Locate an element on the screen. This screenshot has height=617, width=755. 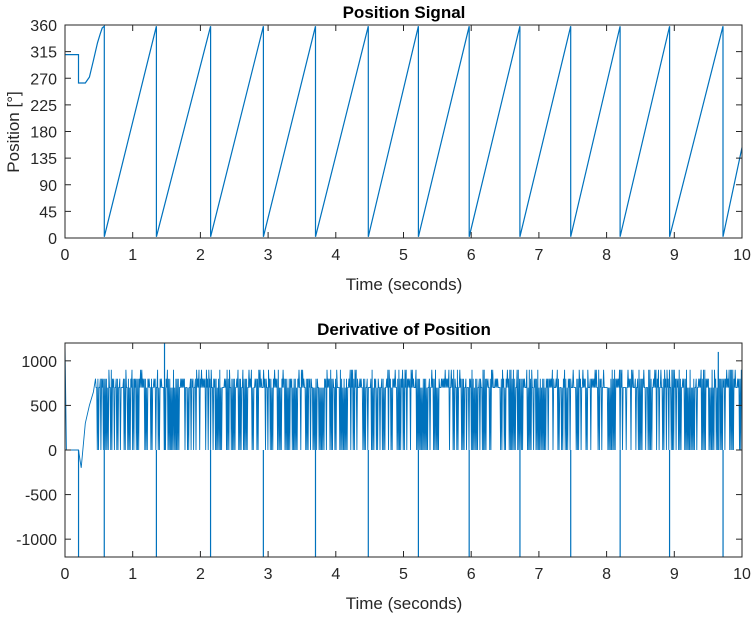
y-tick-label: 270 is located at coordinates (43, 79).